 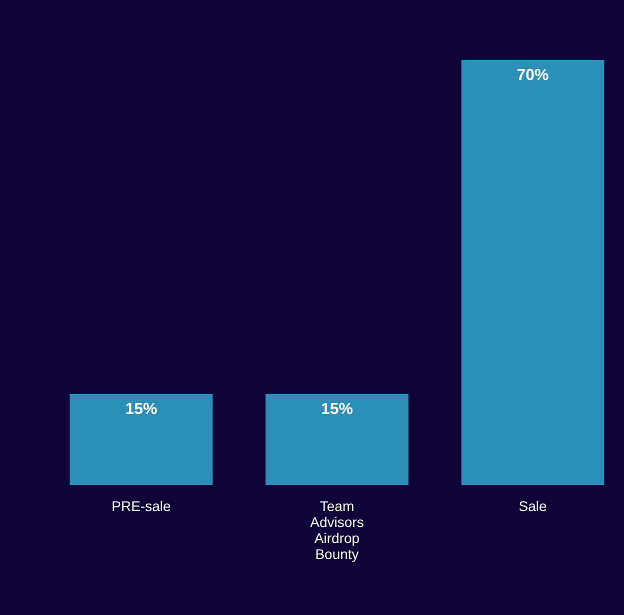 What do you see at coordinates (142, 506) in the screenshot?
I see `x-tick-label: PRE-sale` at bounding box center [142, 506].